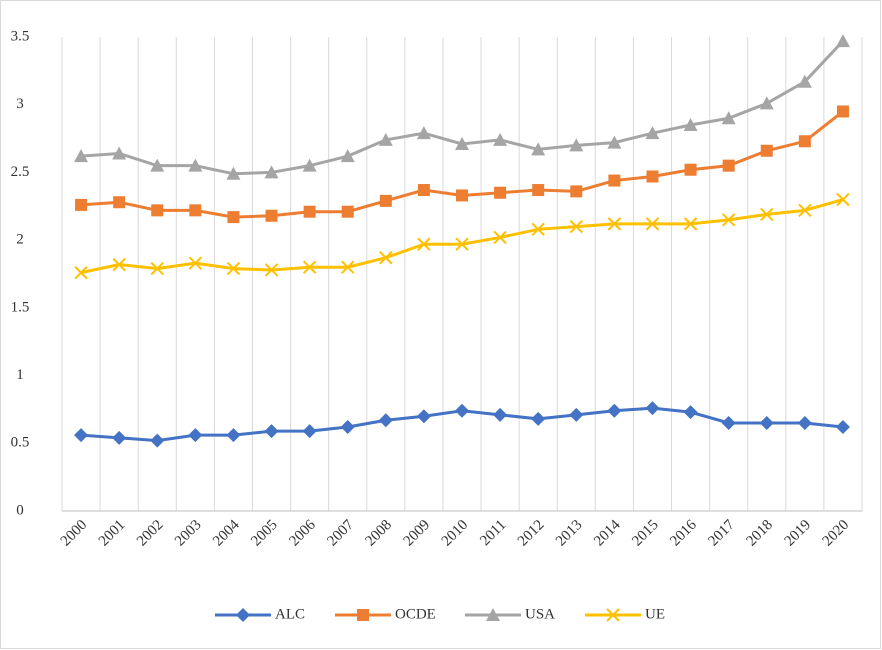 The height and width of the screenshot is (650, 882). What do you see at coordinates (20, 104) in the screenshot?
I see `y-tick-label: 3` at bounding box center [20, 104].